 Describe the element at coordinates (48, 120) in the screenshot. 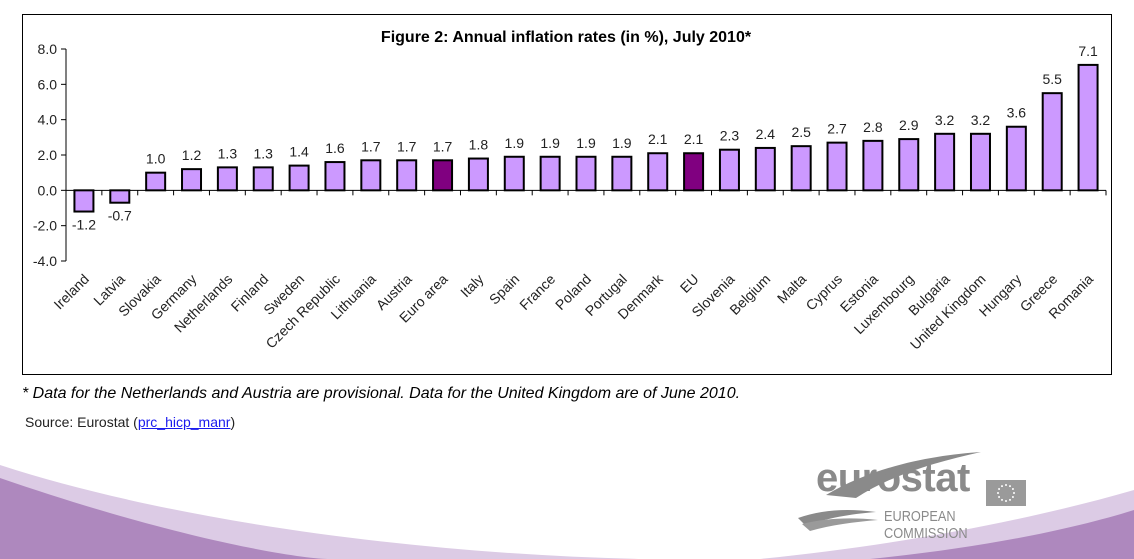

I see `y-tick-label: 4.0` at that location.